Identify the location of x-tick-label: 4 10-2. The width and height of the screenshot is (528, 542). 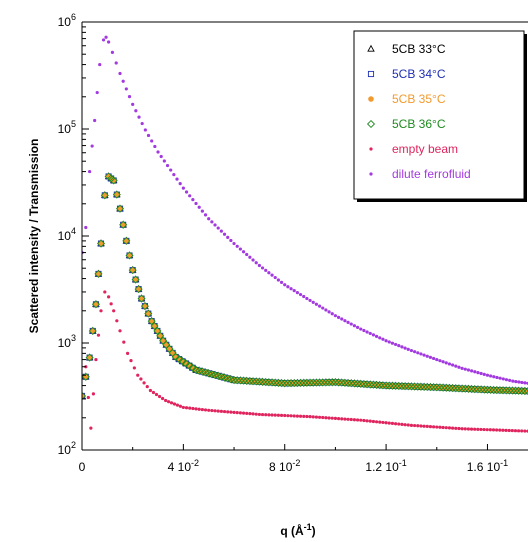
(183, 466).